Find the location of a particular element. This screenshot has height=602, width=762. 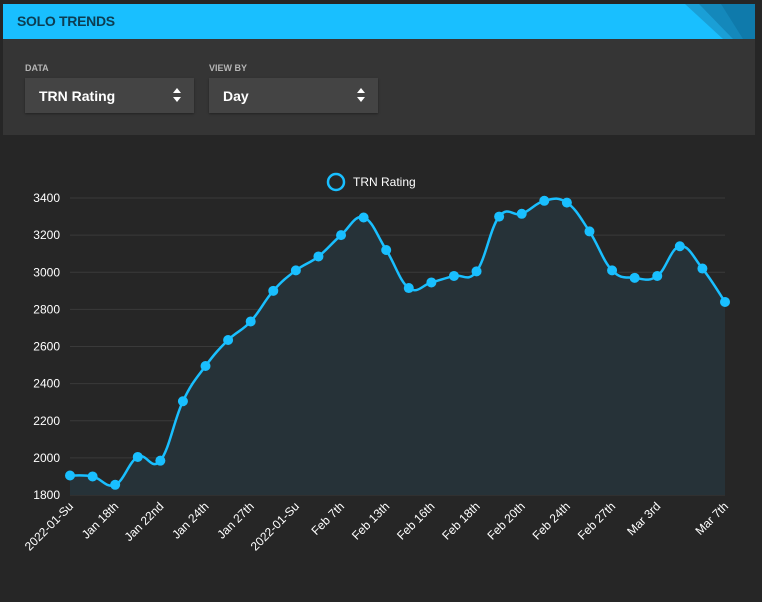

y-tick-label: 3400 is located at coordinates (46, 198).